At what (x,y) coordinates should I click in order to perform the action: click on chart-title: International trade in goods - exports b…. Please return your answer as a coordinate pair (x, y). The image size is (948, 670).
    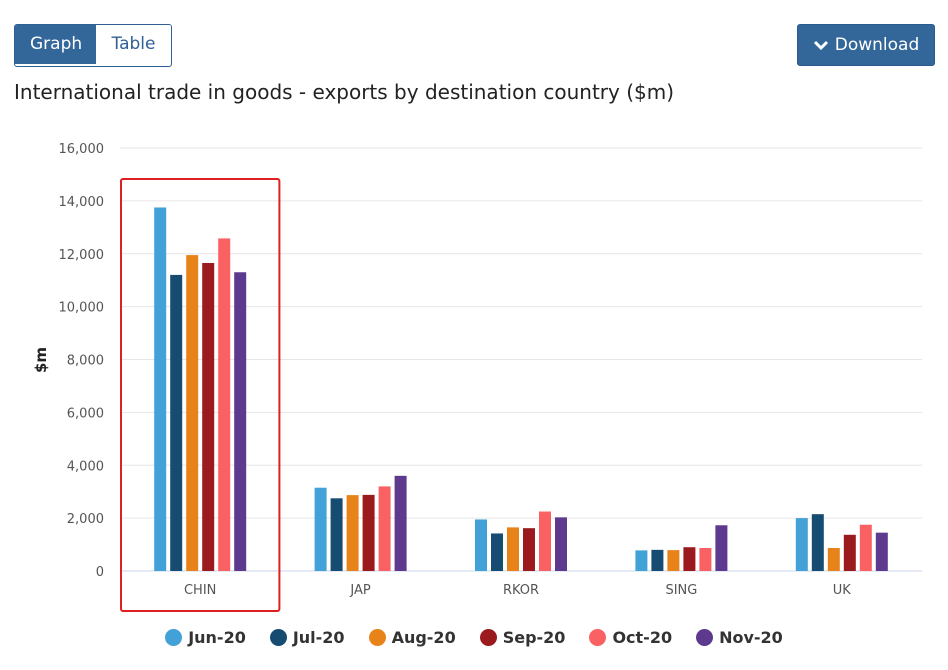
    Looking at the image, I should click on (344, 92).